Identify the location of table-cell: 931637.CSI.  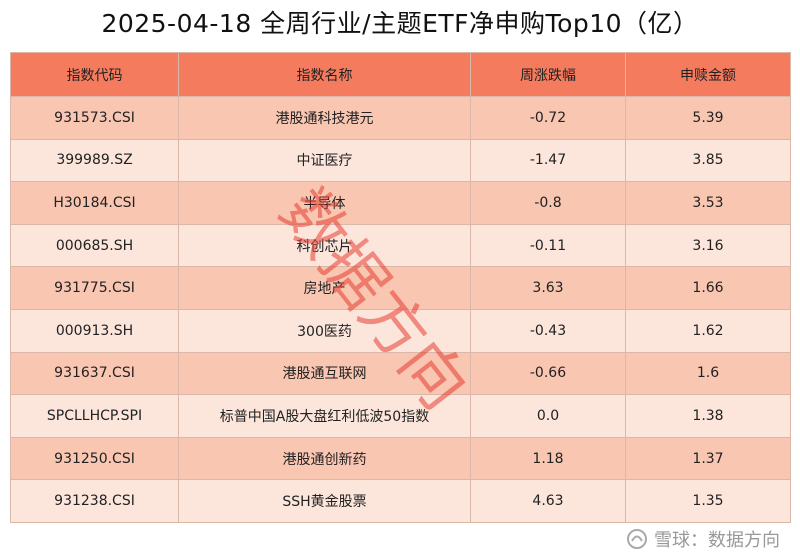
(94, 373).